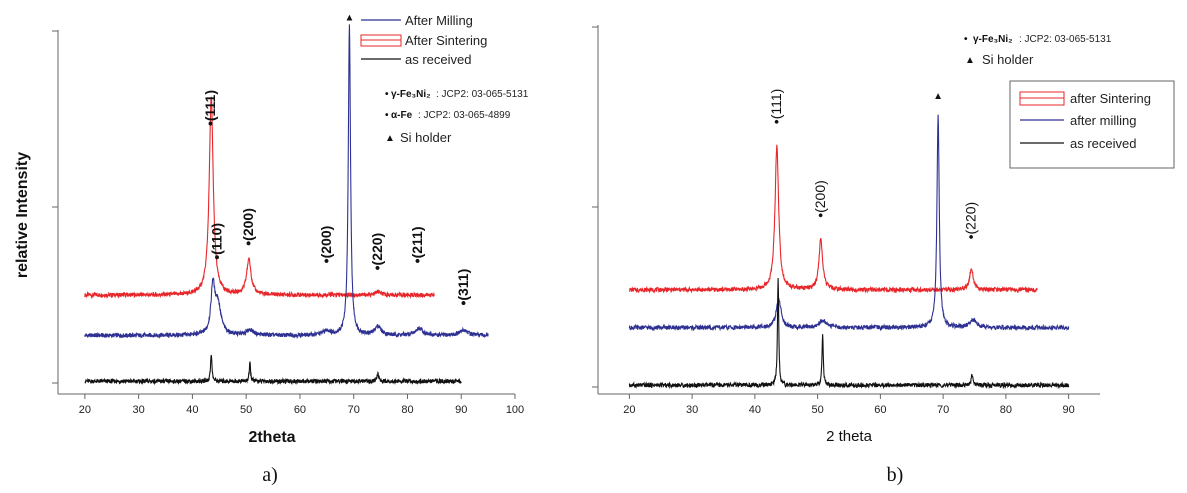 Image resolution: width=1187 pixels, height=493 pixels. I want to click on chart-b-legend-box, so click(1092, 124).